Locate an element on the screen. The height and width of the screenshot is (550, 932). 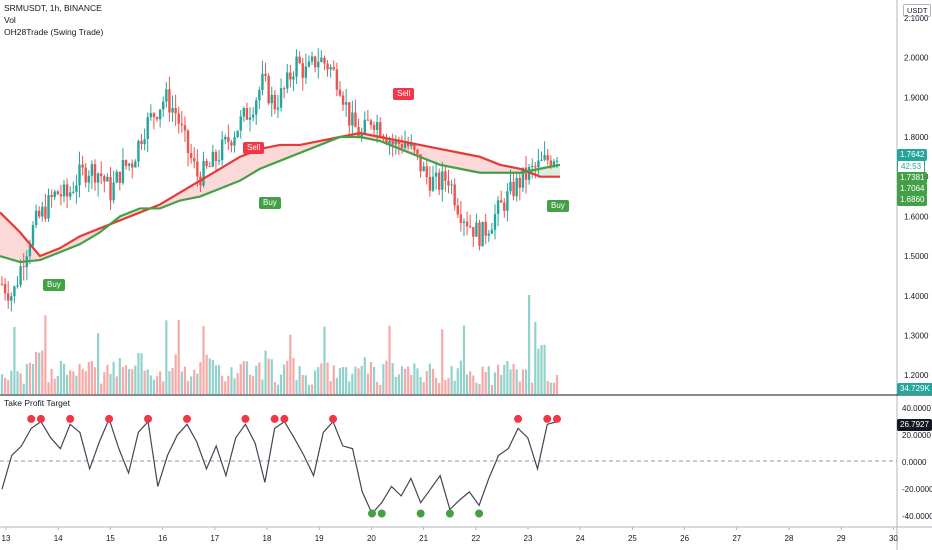
time-tick-label: 27 is located at coordinates (736, 538).